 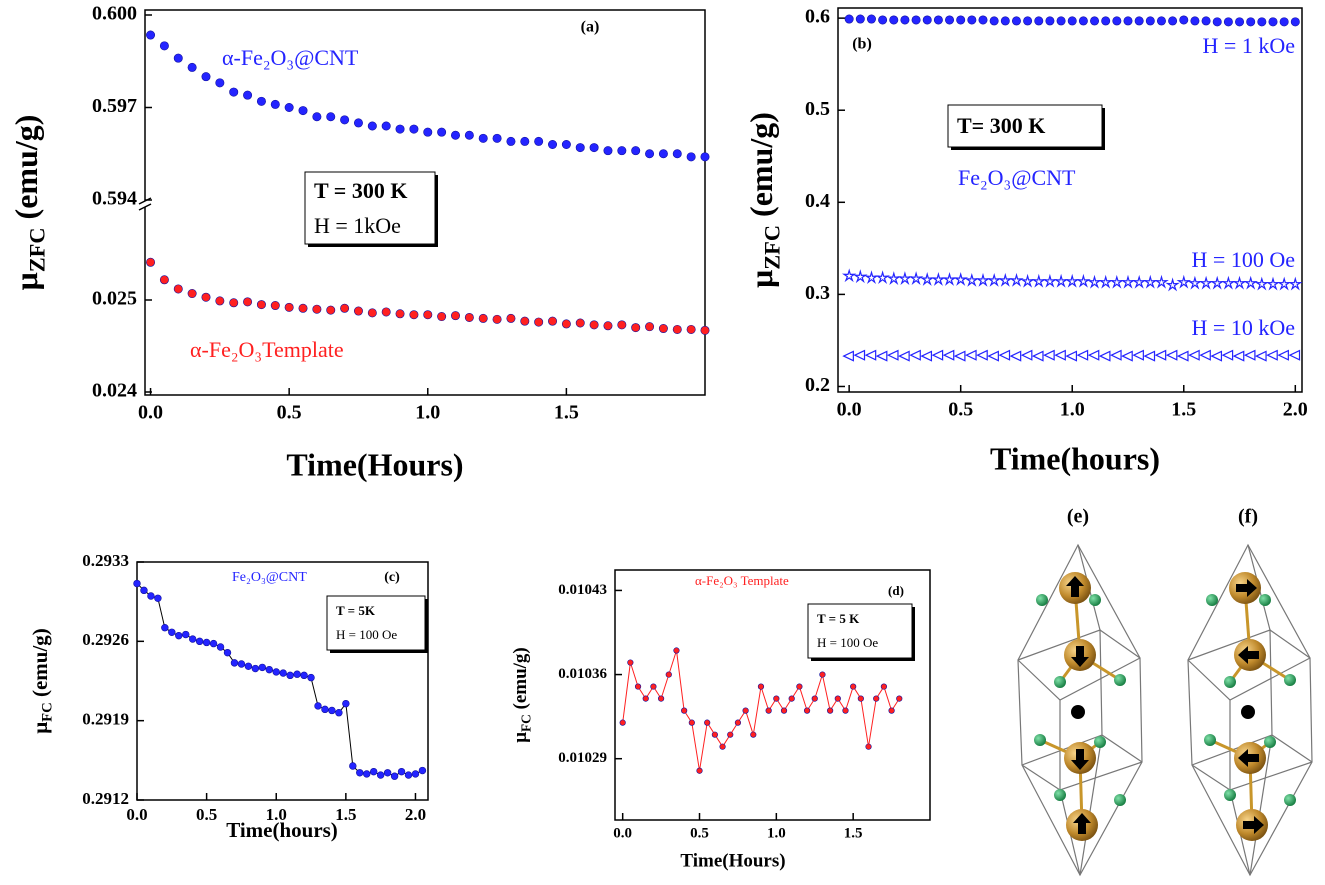 I want to click on y-title-subscript: FC, so click(x=48, y=712).